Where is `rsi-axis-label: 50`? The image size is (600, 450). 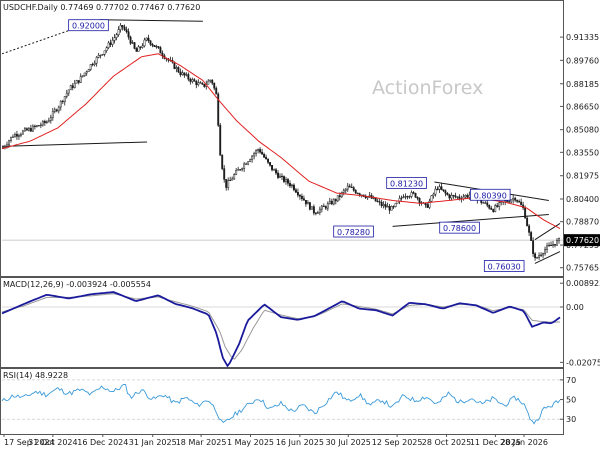 rsi-axis-label: 50 is located at coordinates (571, 400).